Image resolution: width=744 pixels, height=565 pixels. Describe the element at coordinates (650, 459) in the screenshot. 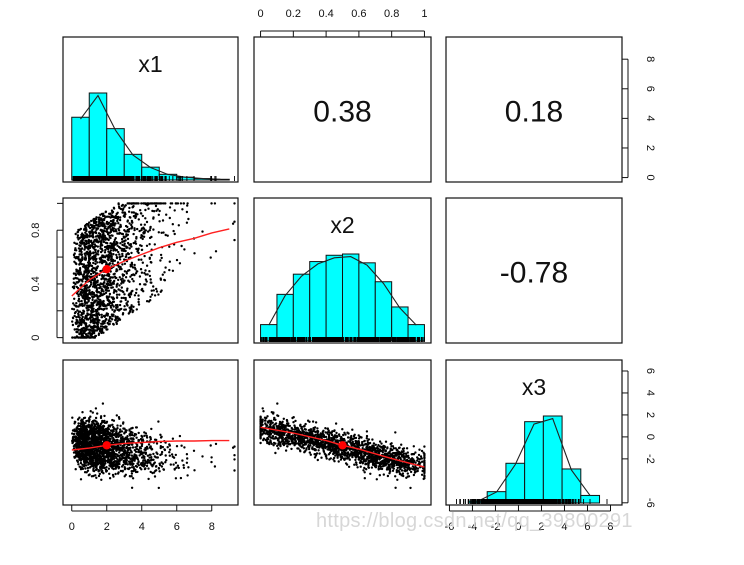

I see `right-axis-tick-label-x3: -2` at that location.